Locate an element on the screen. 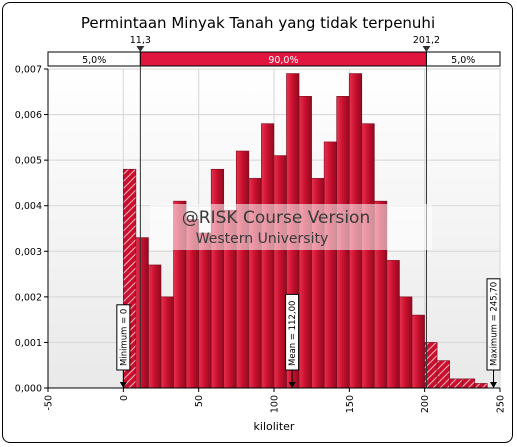 The width and height of the screenshot is (517, 447). stat-marker-label: Maximum = 245,70 is located at coordinates (495, 324).